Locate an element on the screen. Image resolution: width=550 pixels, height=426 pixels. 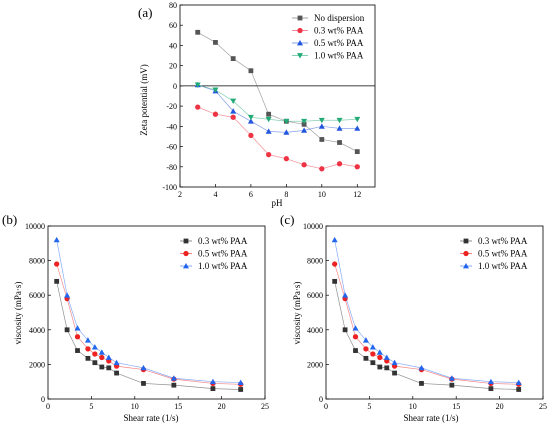
panel-a-y-tick-label: 80 is located at coordinates (173, 5).